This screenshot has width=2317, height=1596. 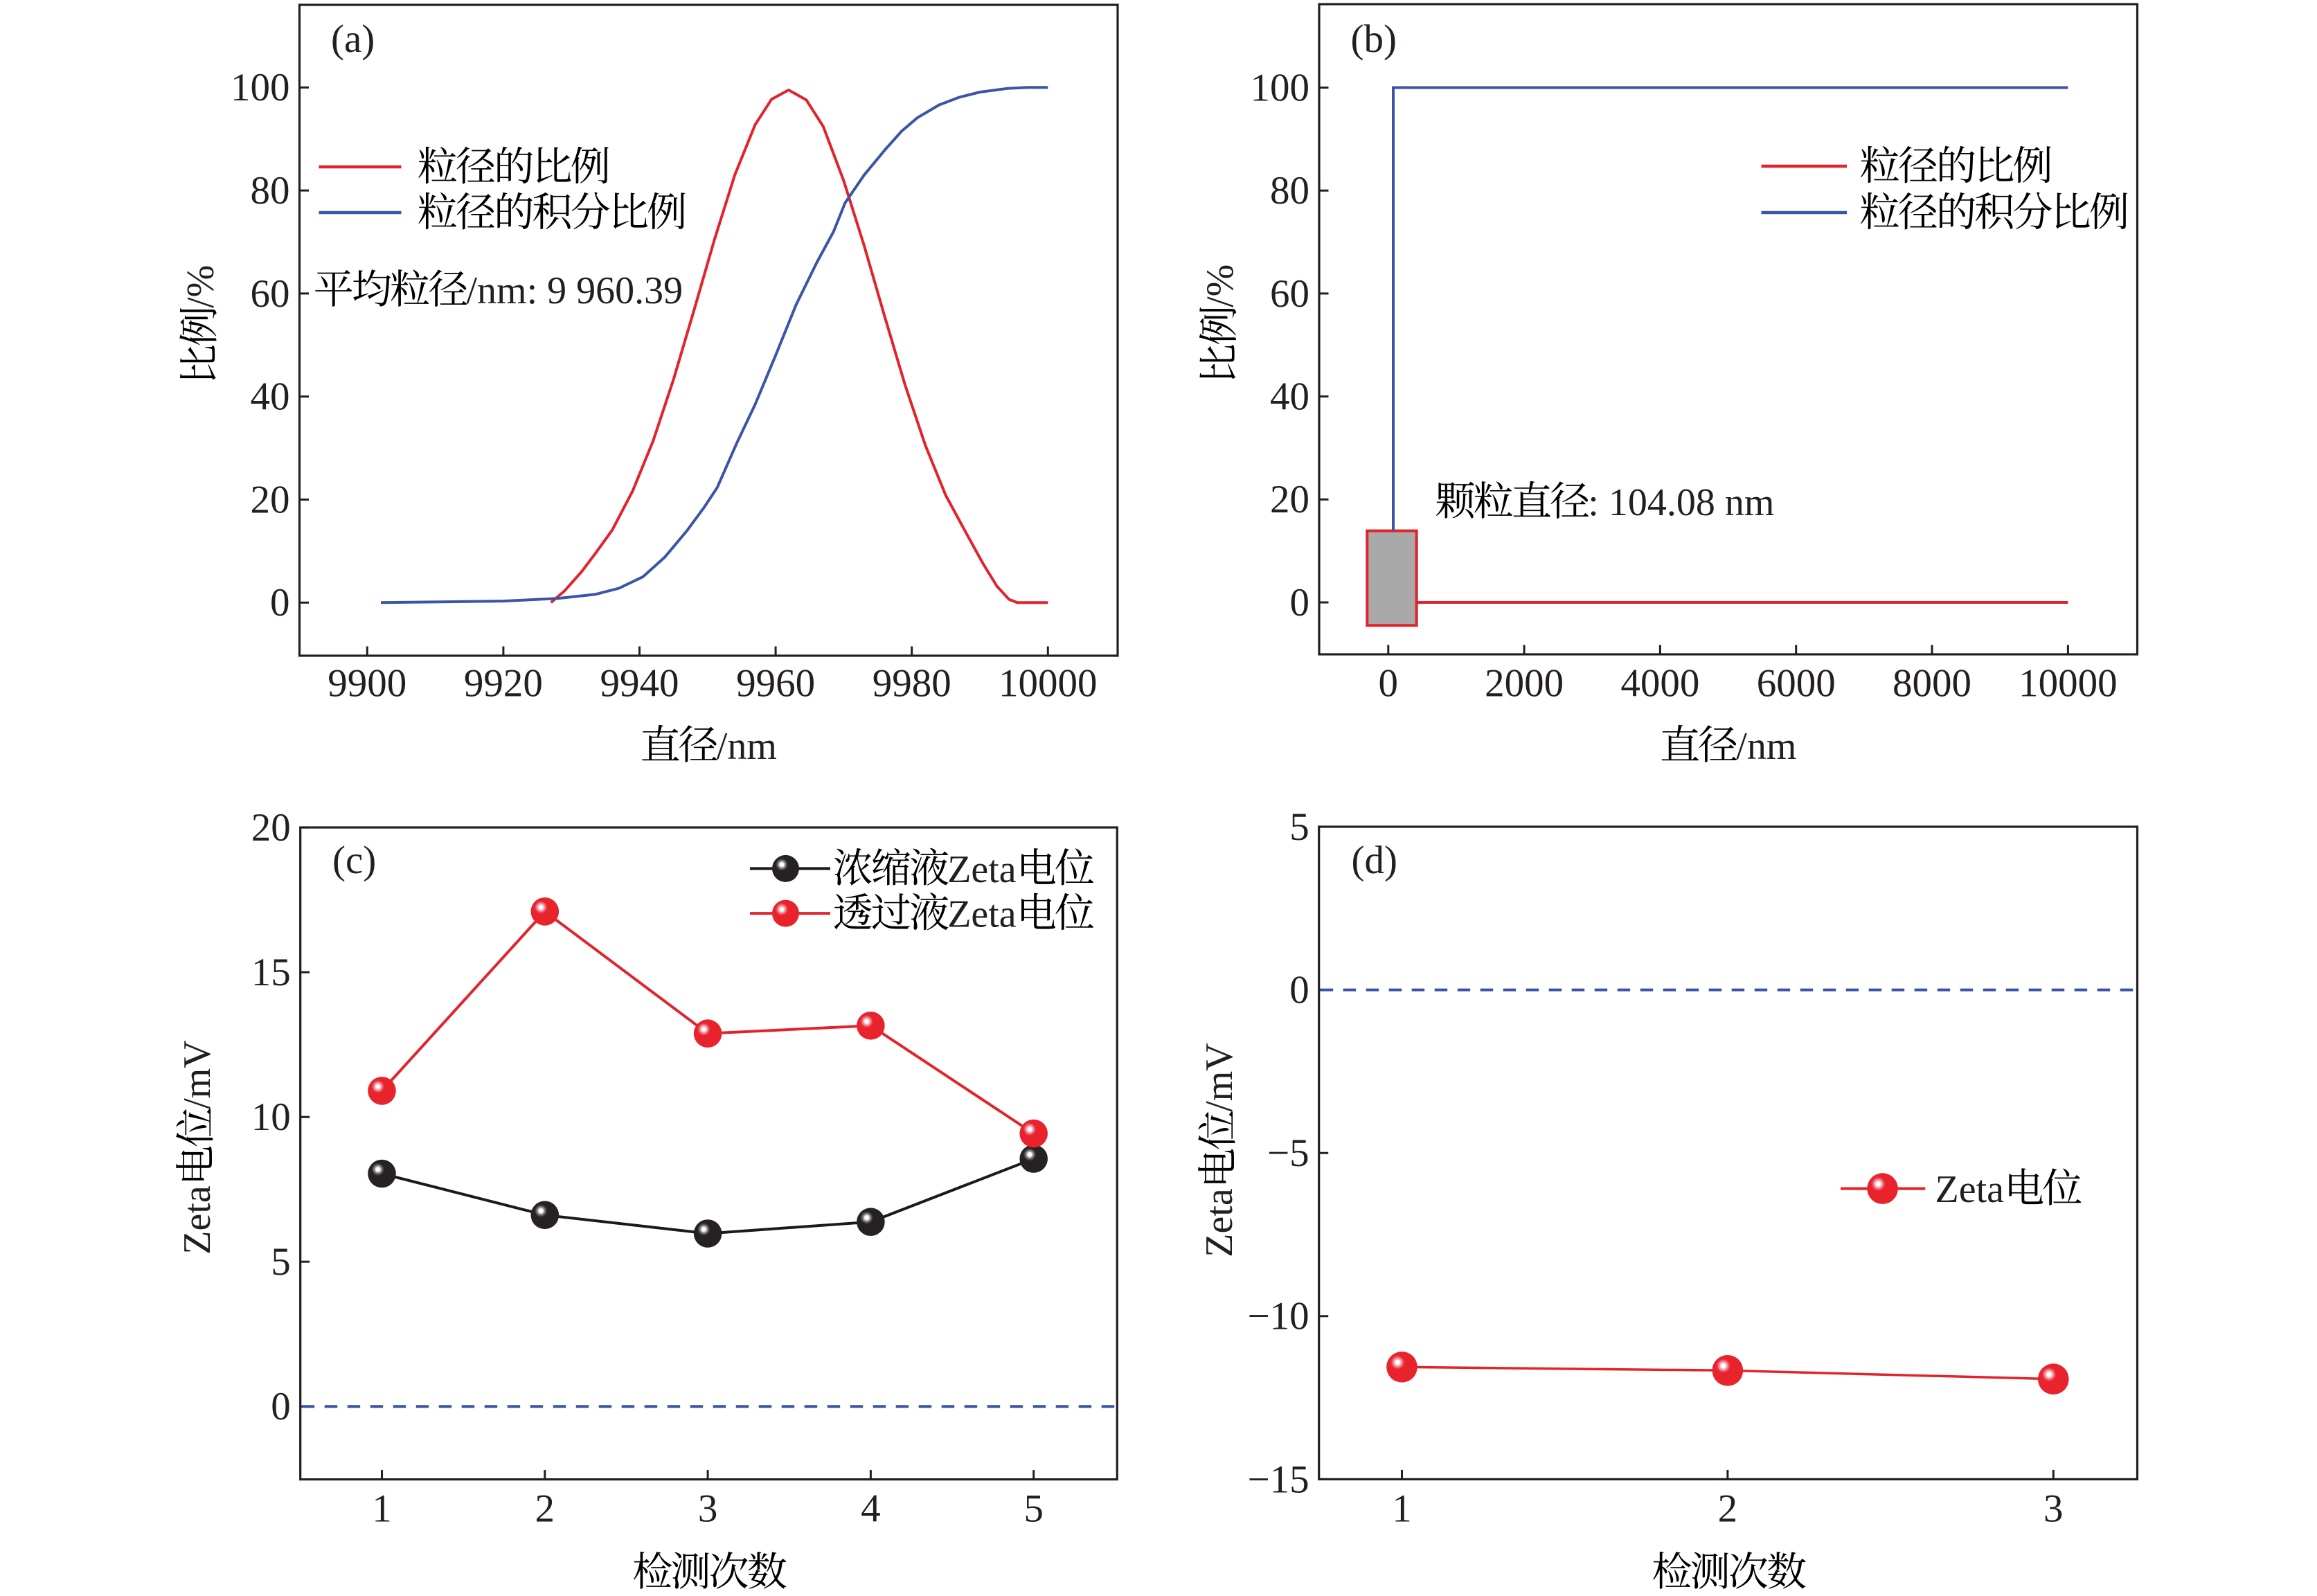 What do you see at coordinates (575, 290) in the screenshot?
I see `svg-text: /nm: 9 960.39` at bounding box center [575, 290].